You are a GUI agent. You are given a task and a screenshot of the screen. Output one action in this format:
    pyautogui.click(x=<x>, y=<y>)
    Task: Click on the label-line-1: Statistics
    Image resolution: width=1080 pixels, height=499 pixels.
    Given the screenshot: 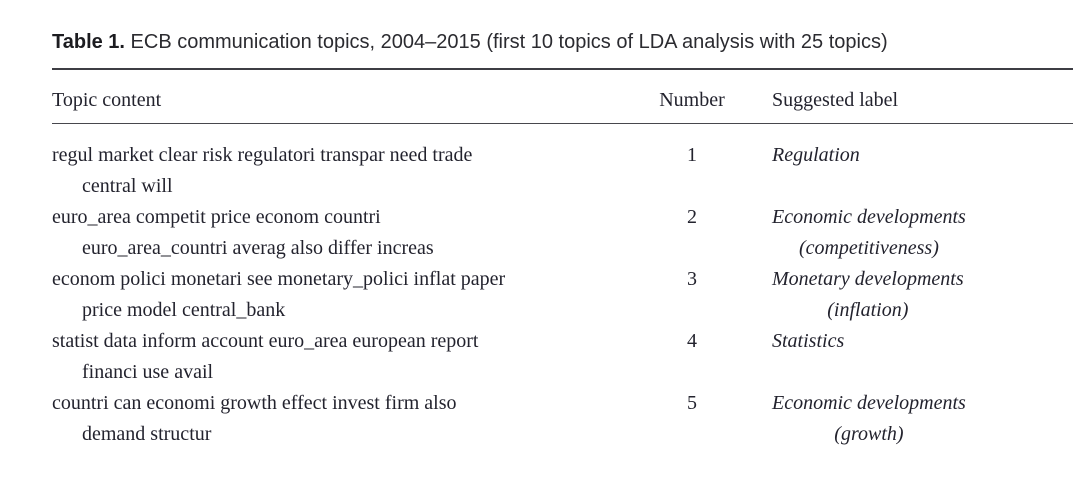 What is the action you would take?
    pyautogui.click(x=808, y=341)
    